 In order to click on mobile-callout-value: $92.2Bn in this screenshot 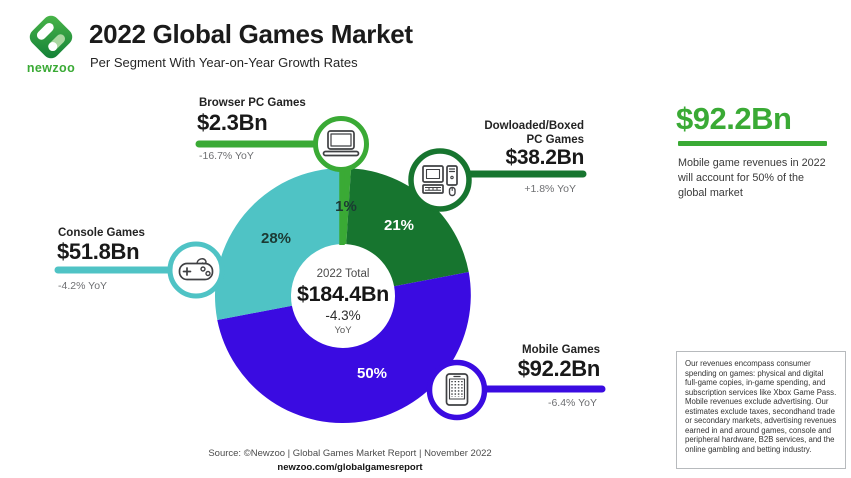, I will do `click(559, 368)`.